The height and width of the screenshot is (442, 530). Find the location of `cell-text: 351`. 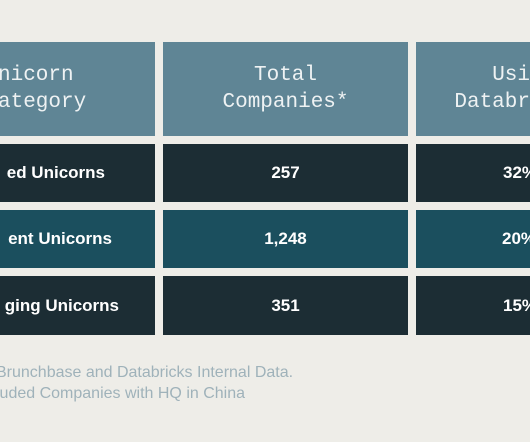

cell-text: 351 is located at coordinates (285, 305).